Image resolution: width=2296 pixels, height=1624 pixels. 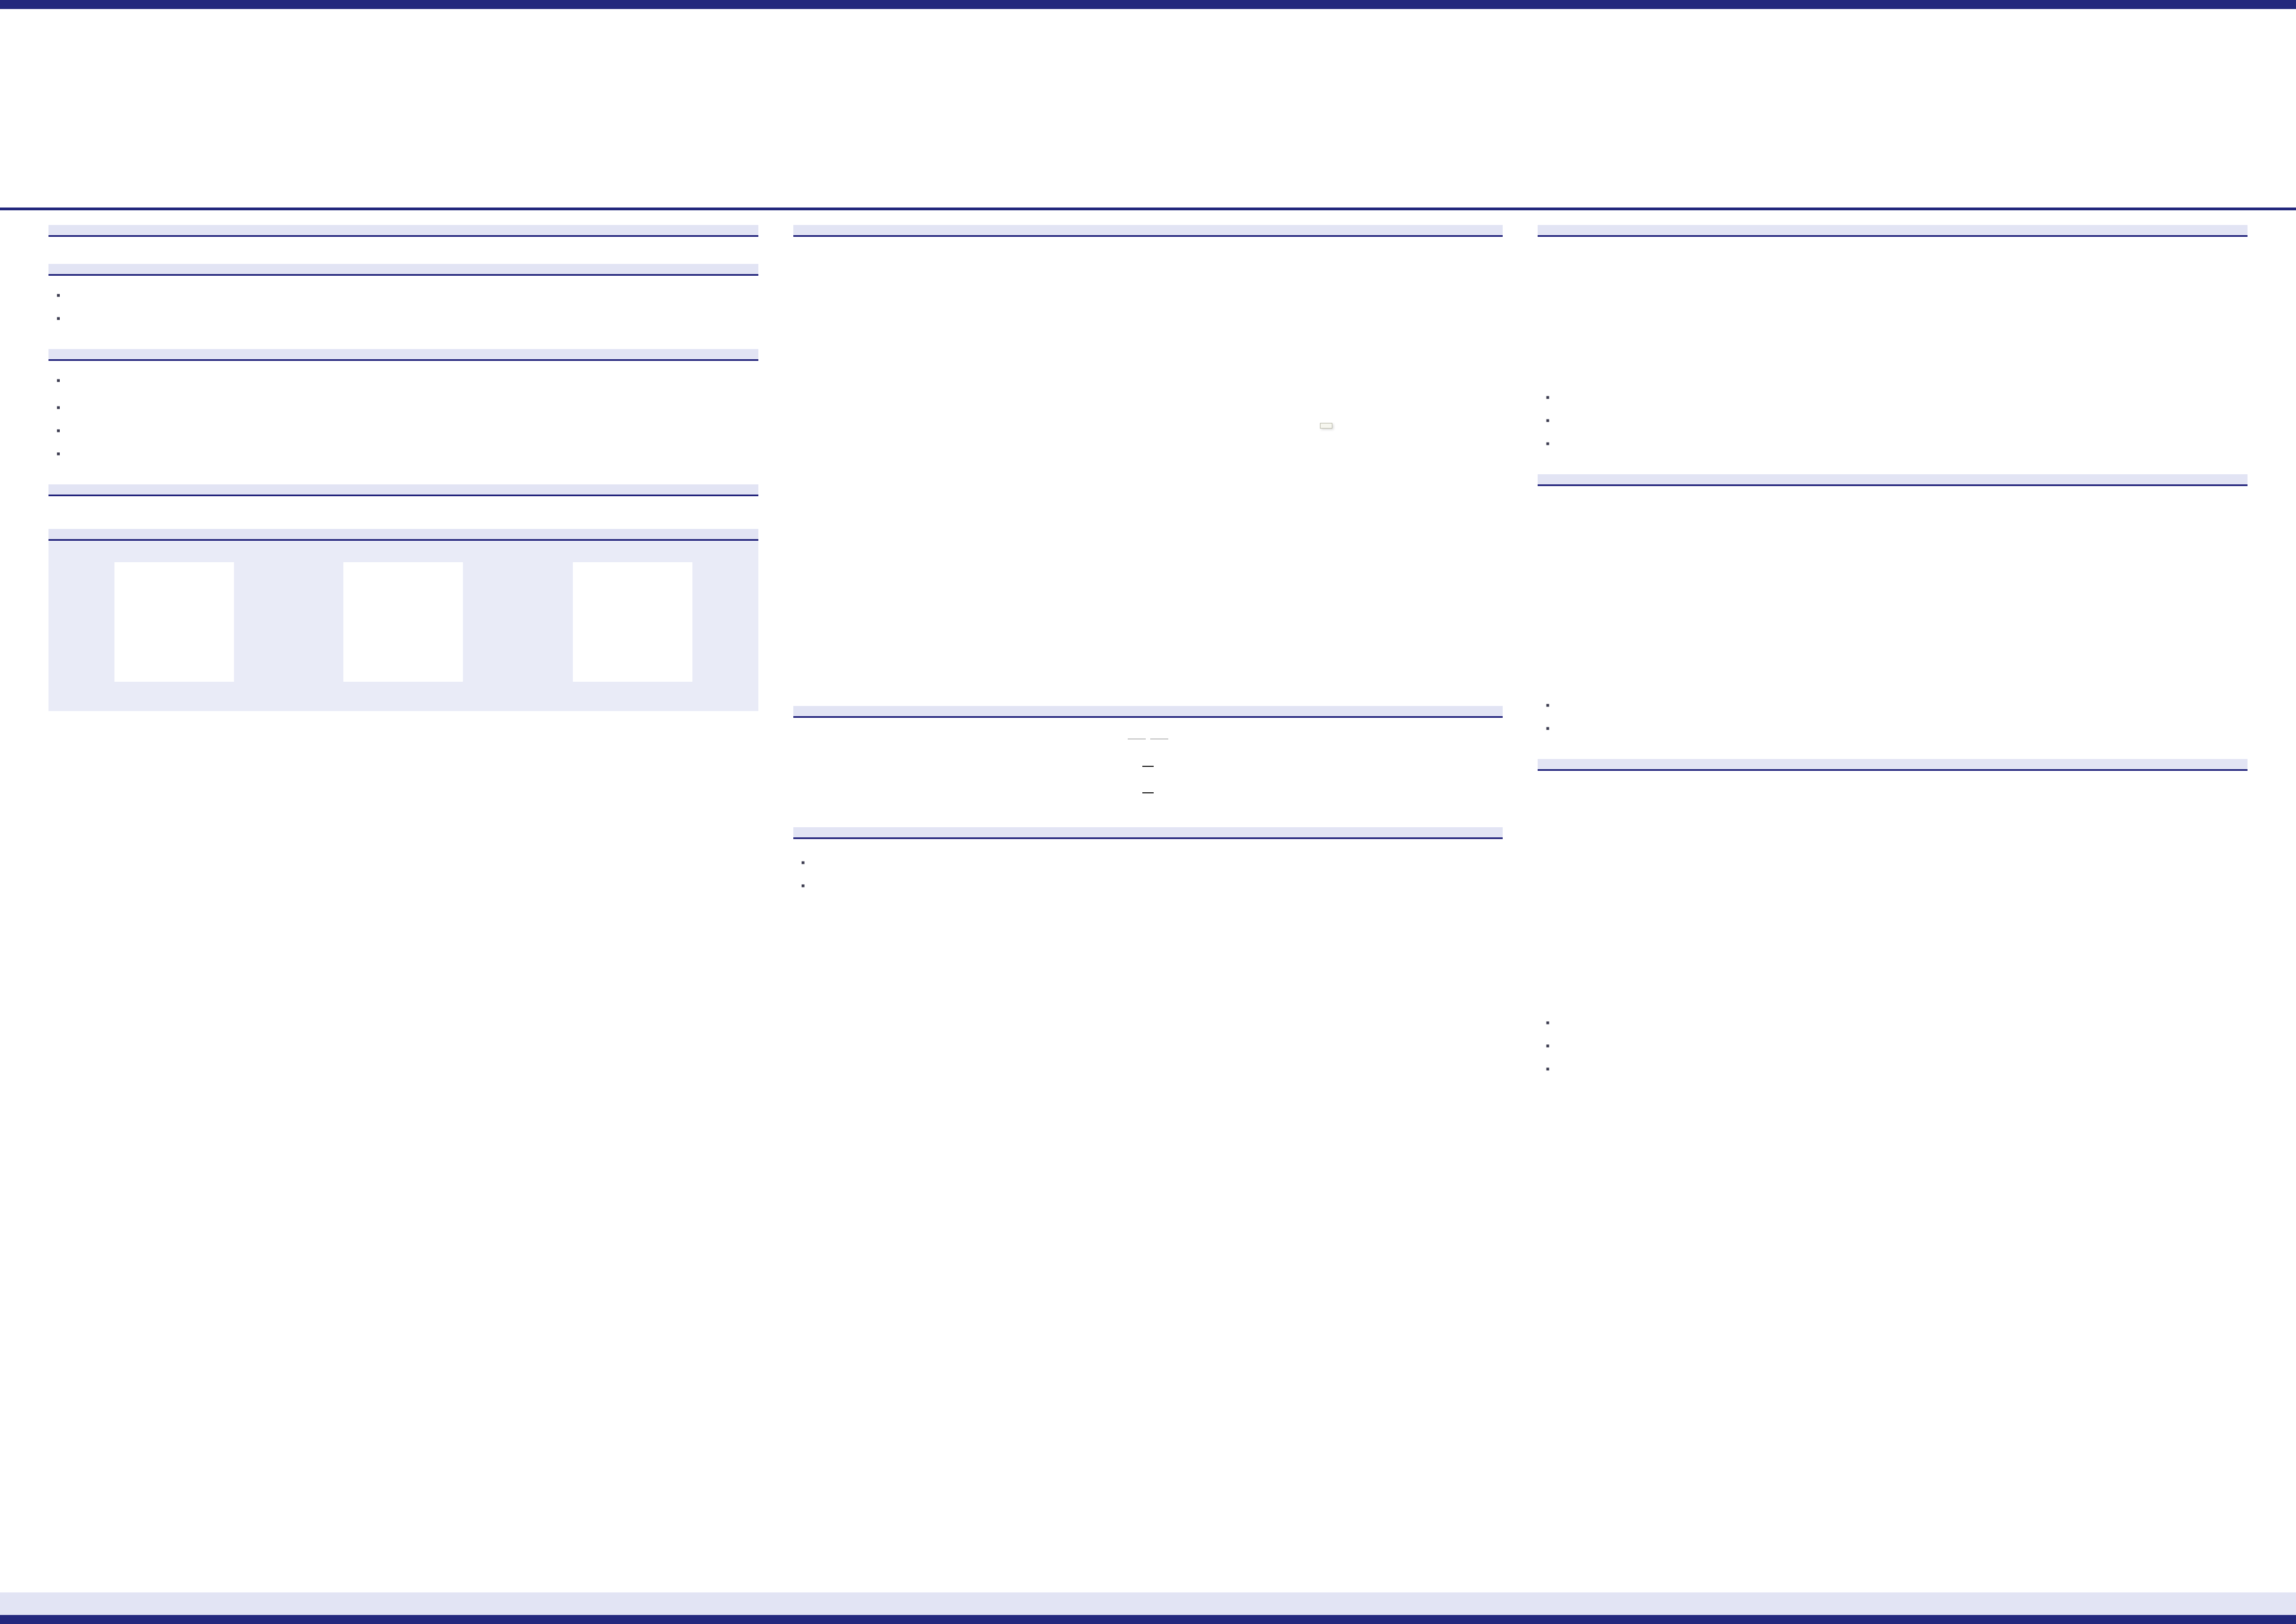 I want to click on project-qr-code, so click(x=175, y=622).